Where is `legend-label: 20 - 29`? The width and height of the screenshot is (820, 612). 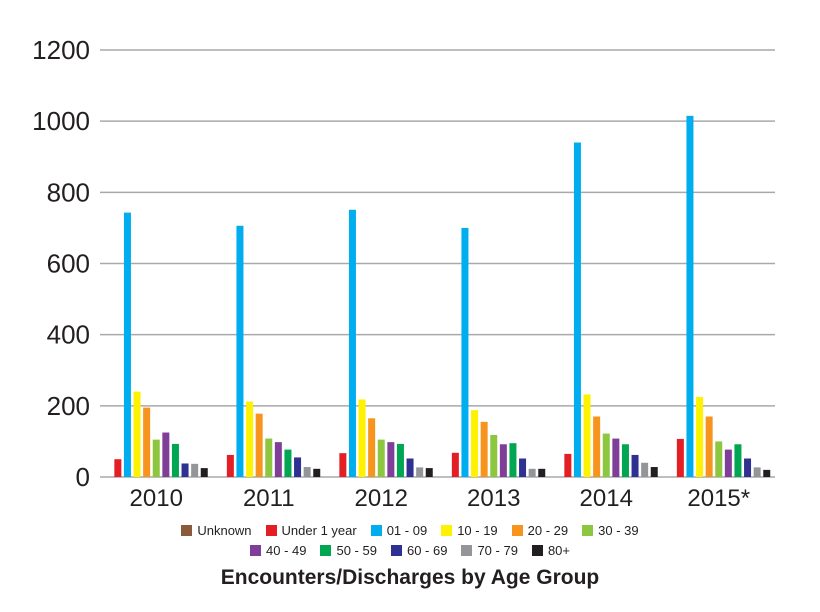 legend-label: 20 - 29 is located at coordinates (548, 530).